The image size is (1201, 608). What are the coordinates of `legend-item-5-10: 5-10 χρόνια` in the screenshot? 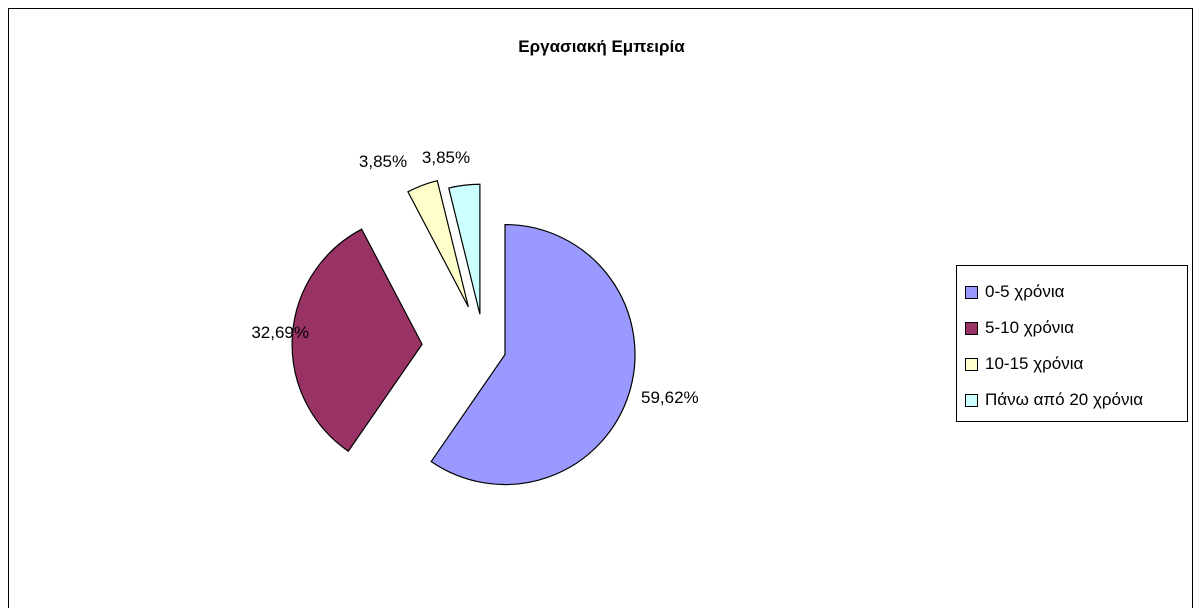 It's located at (1072, 328).